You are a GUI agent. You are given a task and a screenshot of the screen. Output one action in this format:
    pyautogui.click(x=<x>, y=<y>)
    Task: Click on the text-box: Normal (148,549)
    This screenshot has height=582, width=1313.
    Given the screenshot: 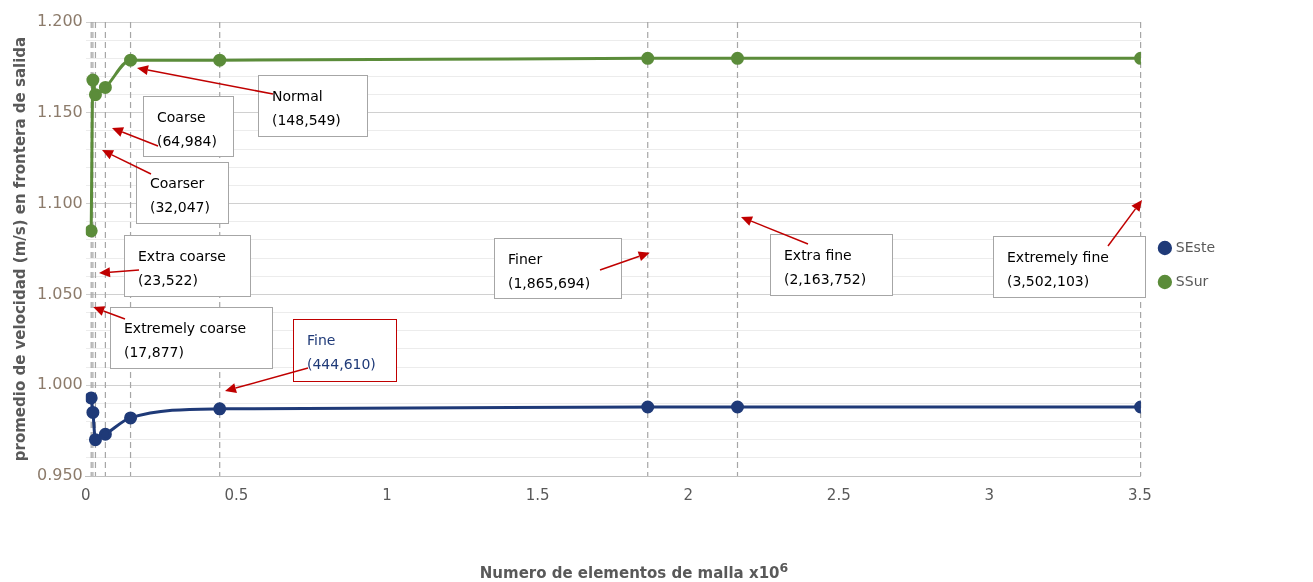 What is the action you would take?
    pyautogui.click(x=313, y=106)
    